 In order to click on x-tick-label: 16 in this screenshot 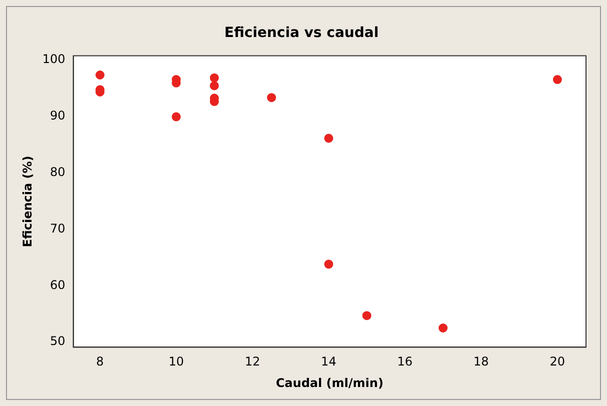, I will do `click(405, 361)`.